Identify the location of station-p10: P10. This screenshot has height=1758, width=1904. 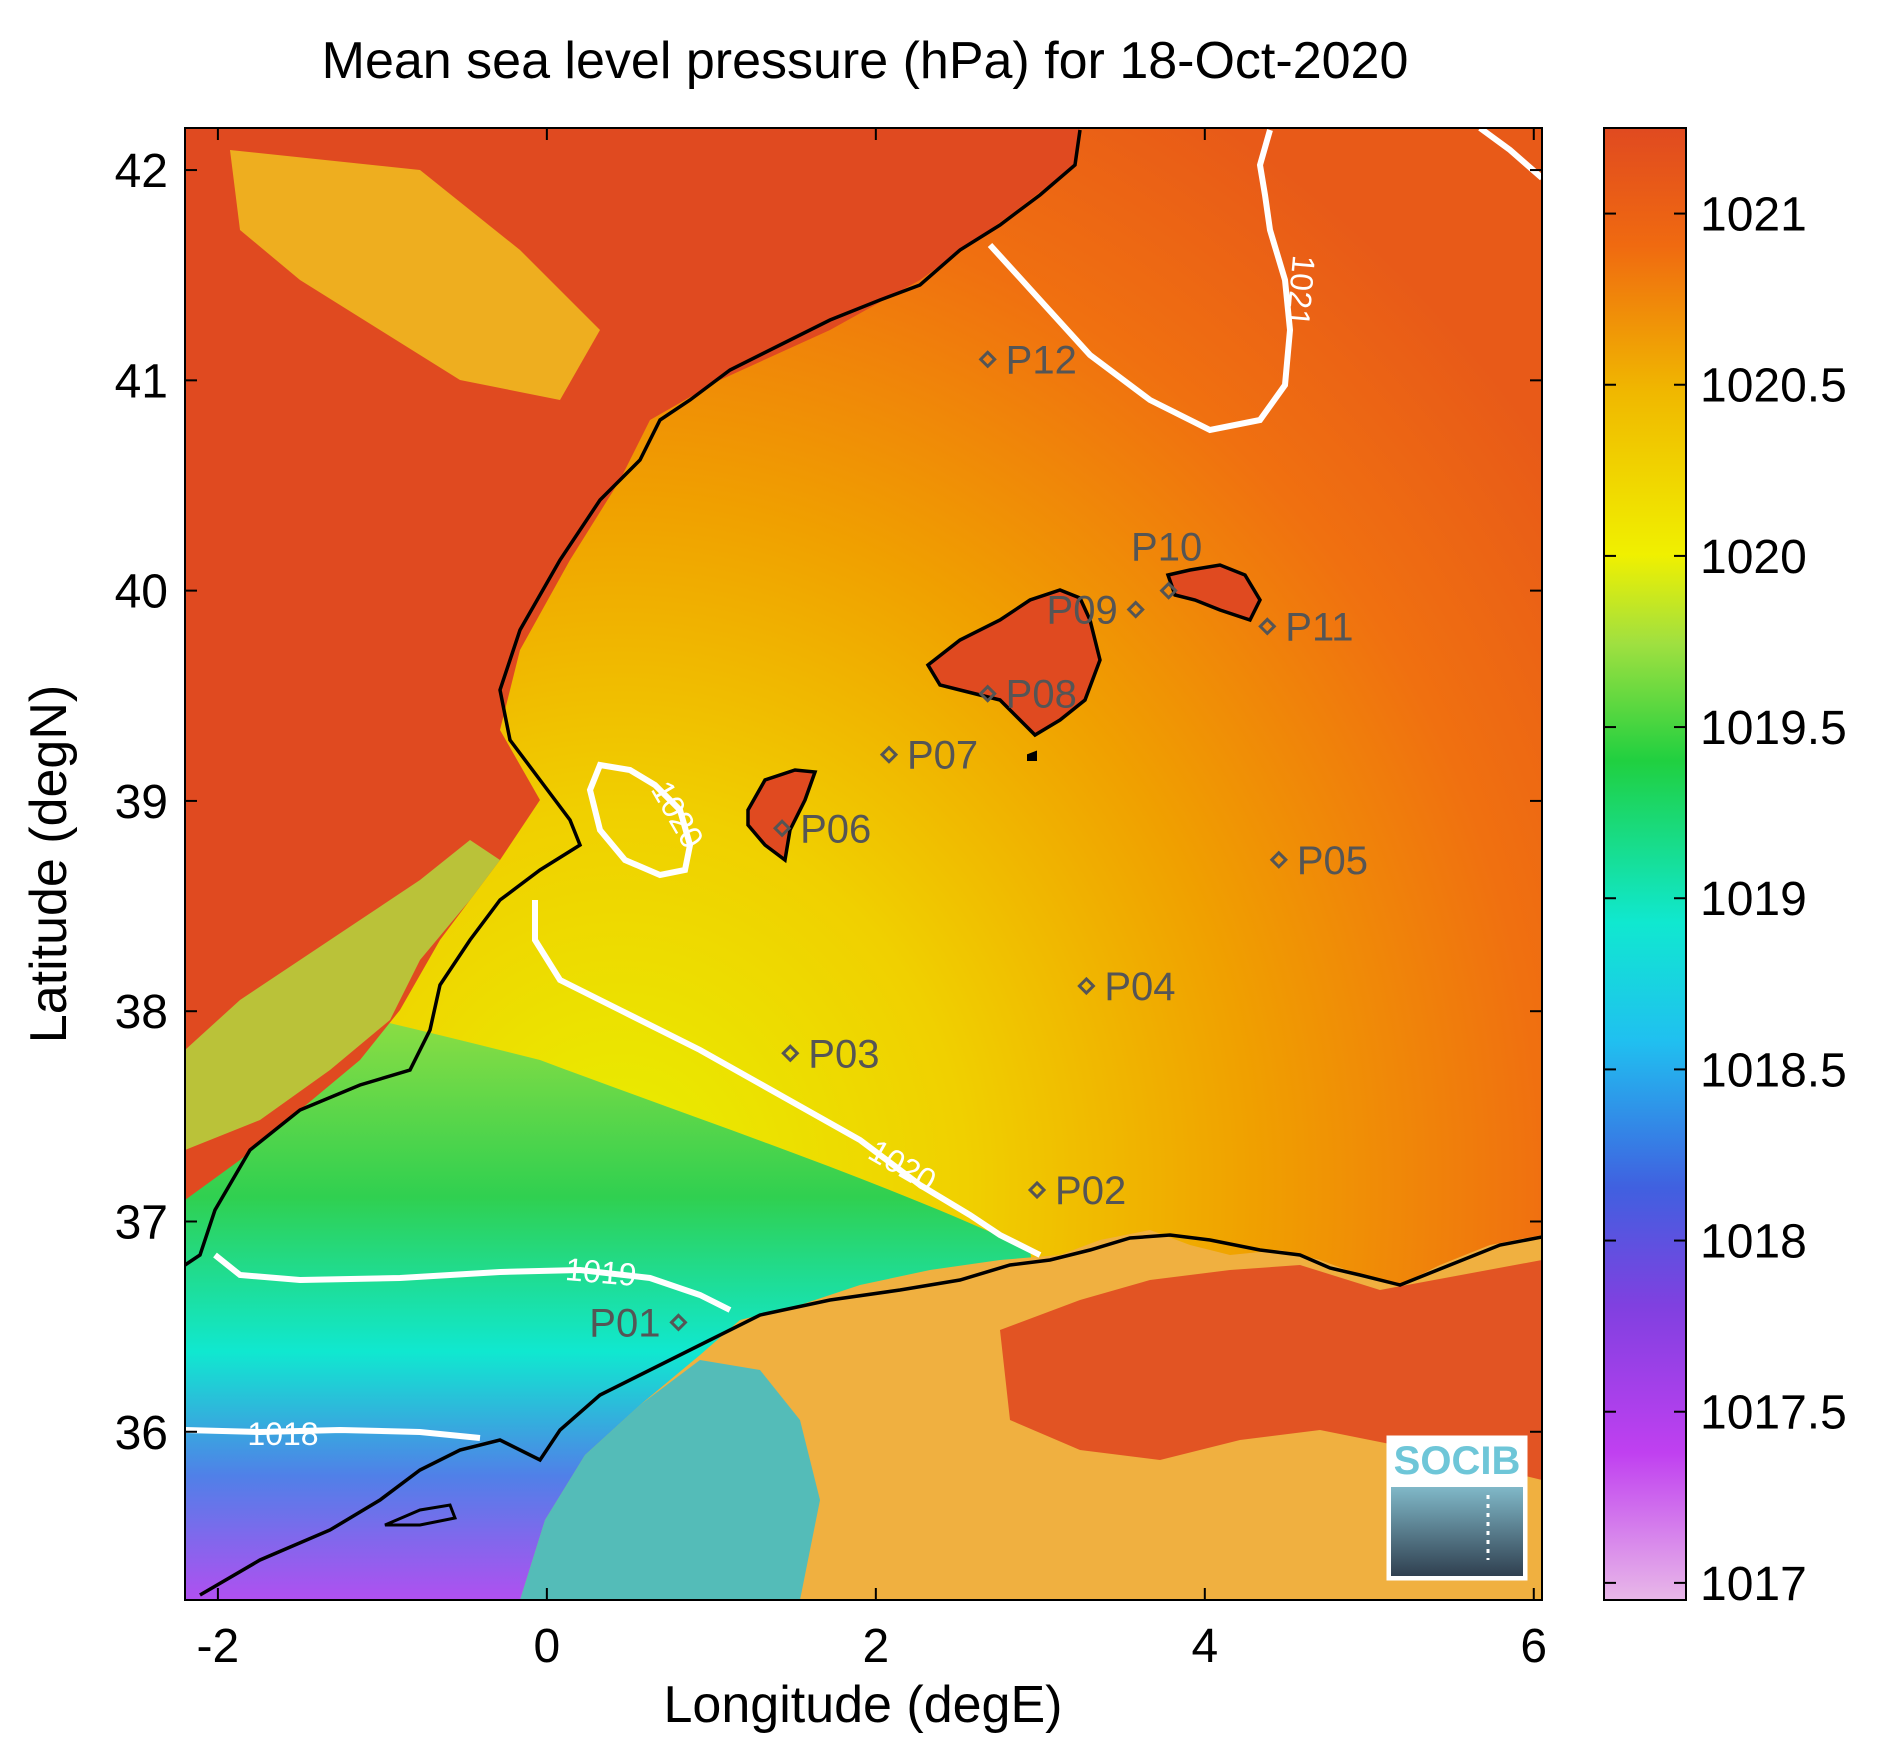
(1166, 563).